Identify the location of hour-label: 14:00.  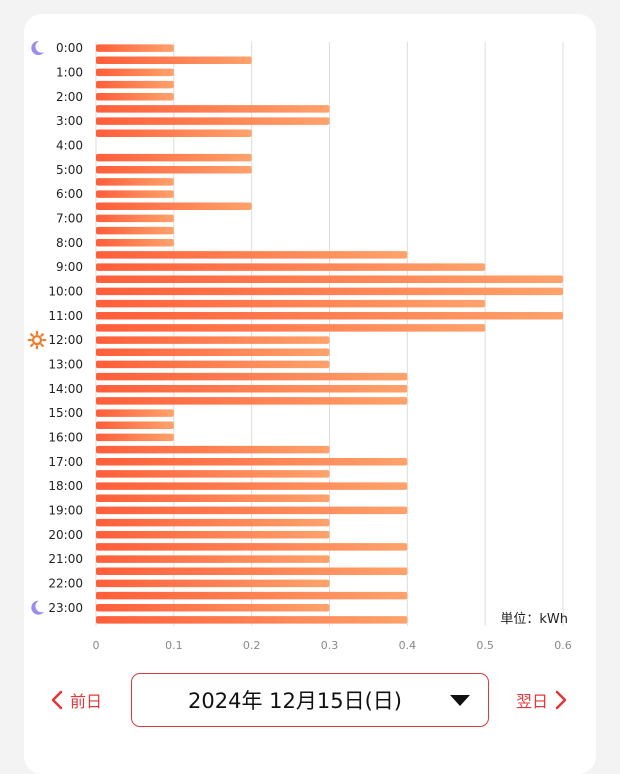
(65, 389).